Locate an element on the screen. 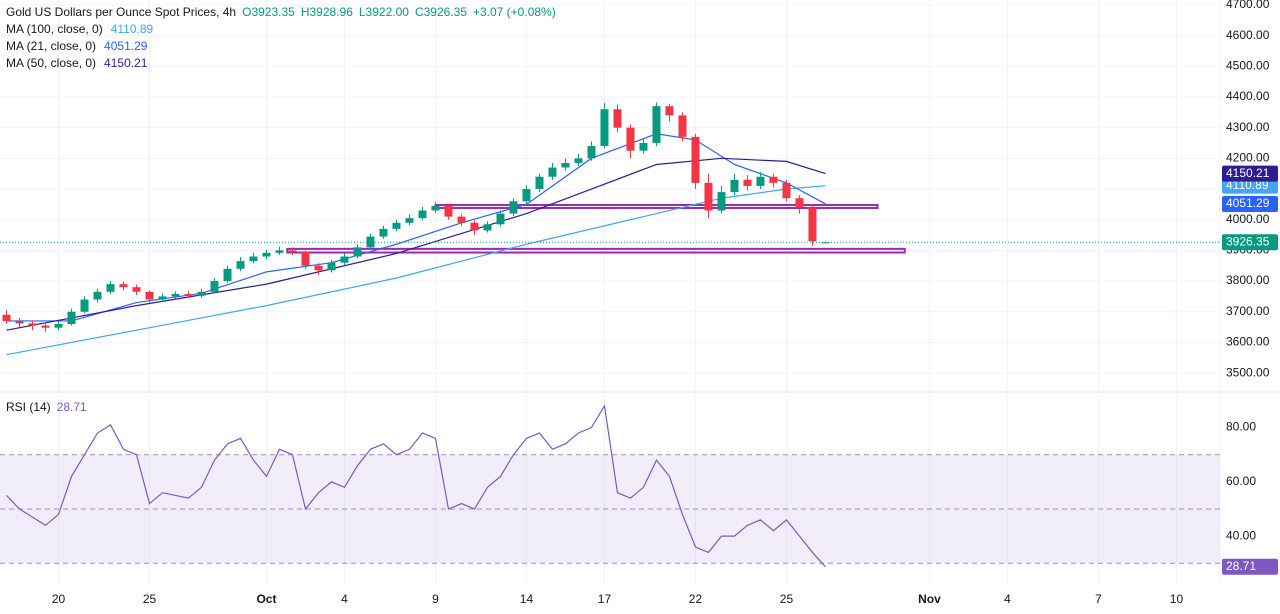 The width and height of the screenshot is (1280, 614). y-tick-label: 3700.00 is located at coordinates (1248, 311).